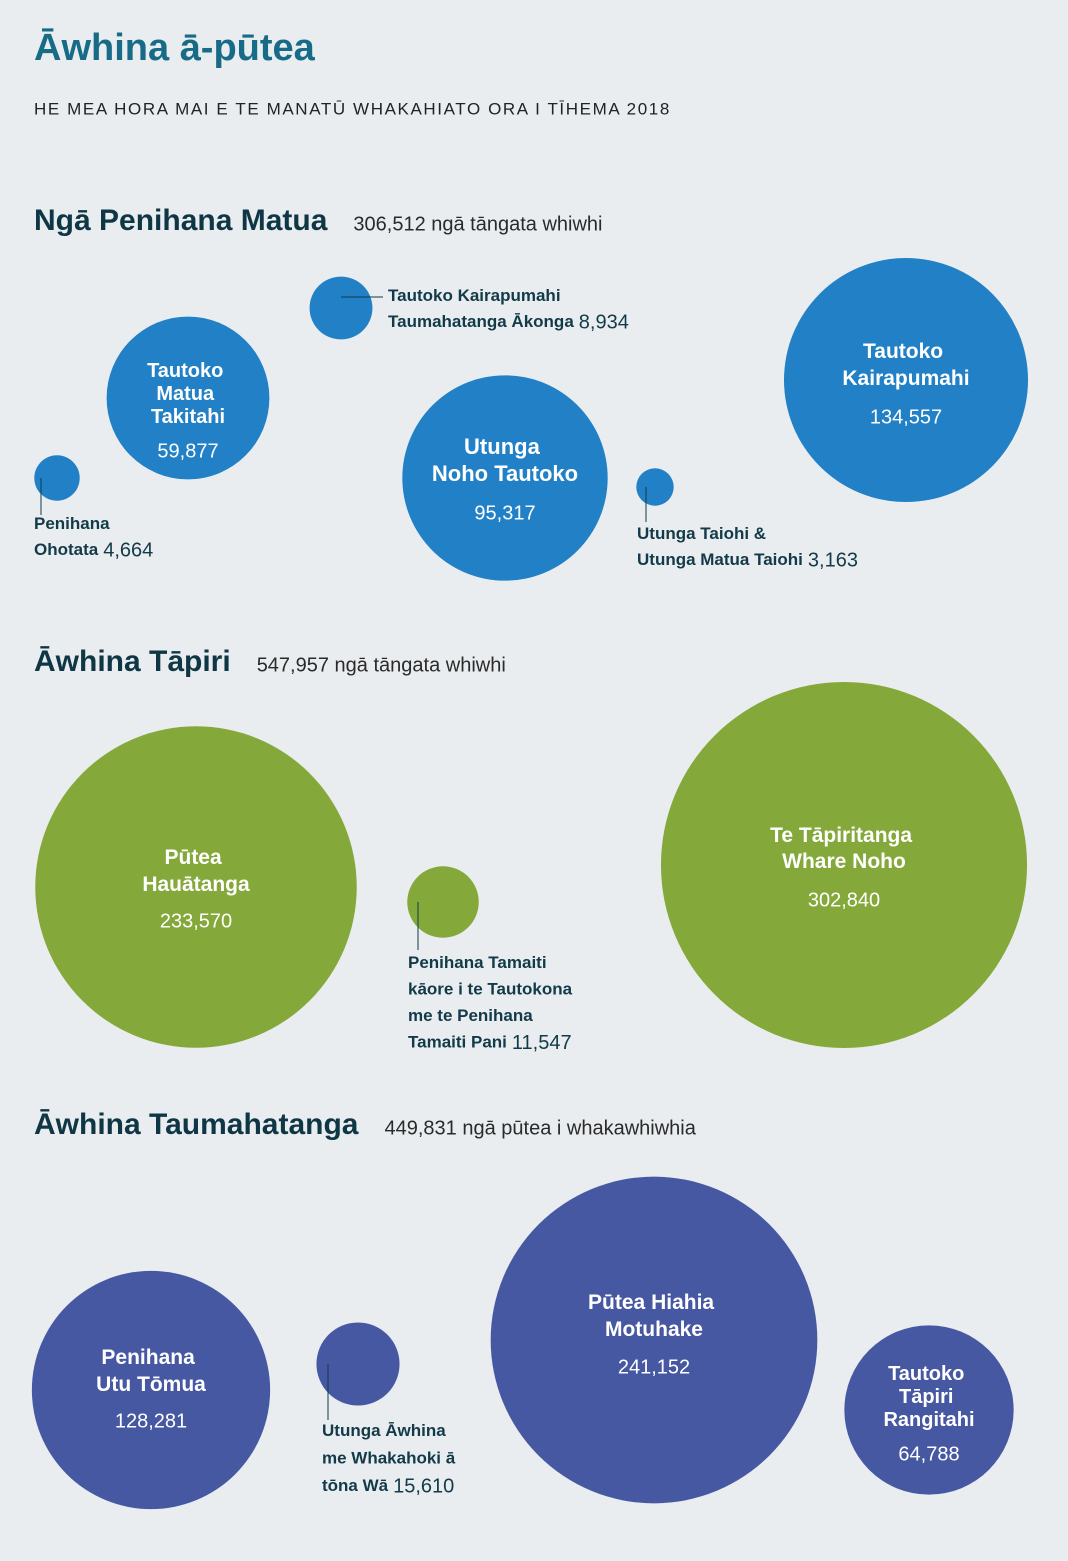 The height and width of the screenshot is (1561, 1068). I want to click on bubble-label: Tautoko Kairapumahi, so click(905, 365).